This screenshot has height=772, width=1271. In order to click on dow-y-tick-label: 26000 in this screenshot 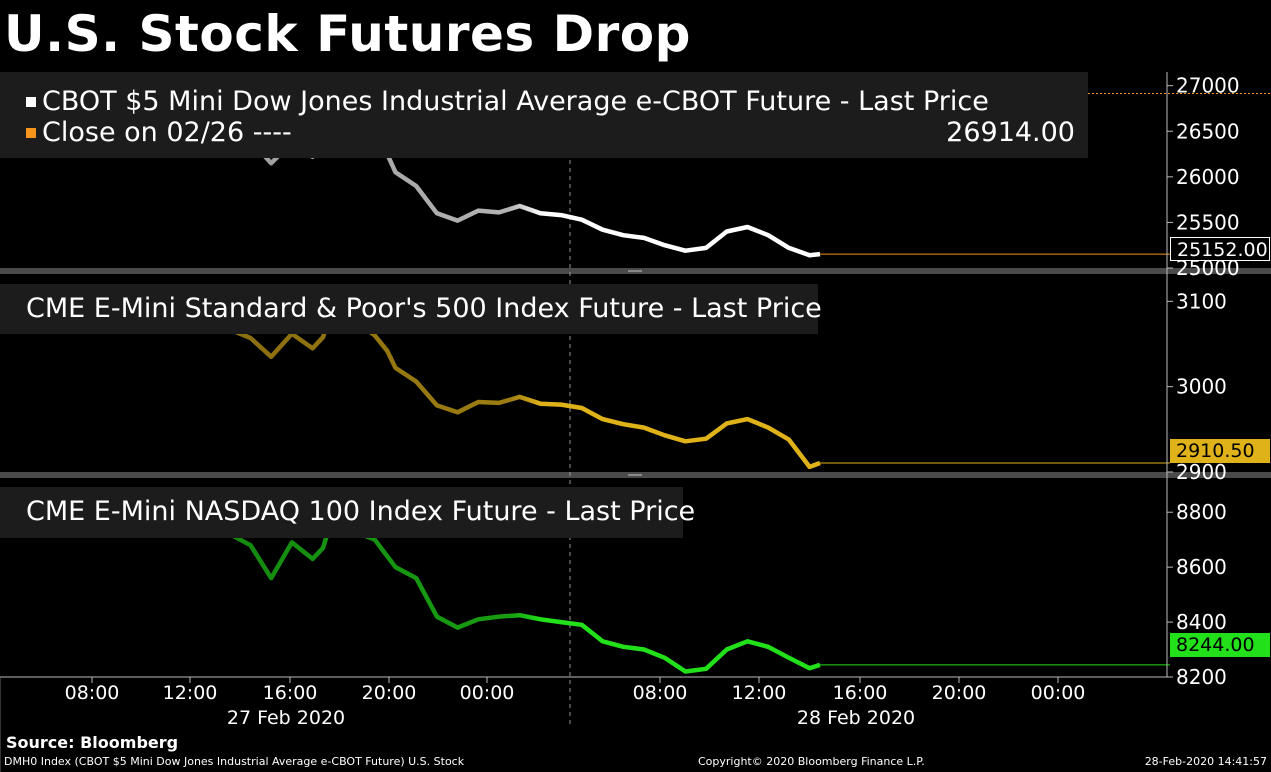, I will do `click(1208, 177)`.